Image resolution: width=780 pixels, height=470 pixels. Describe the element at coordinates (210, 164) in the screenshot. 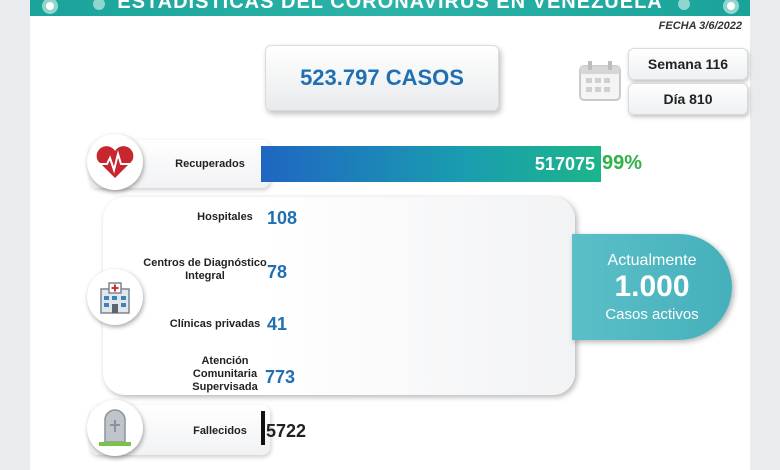

I see `recovered-label: Recuperados` at that location.